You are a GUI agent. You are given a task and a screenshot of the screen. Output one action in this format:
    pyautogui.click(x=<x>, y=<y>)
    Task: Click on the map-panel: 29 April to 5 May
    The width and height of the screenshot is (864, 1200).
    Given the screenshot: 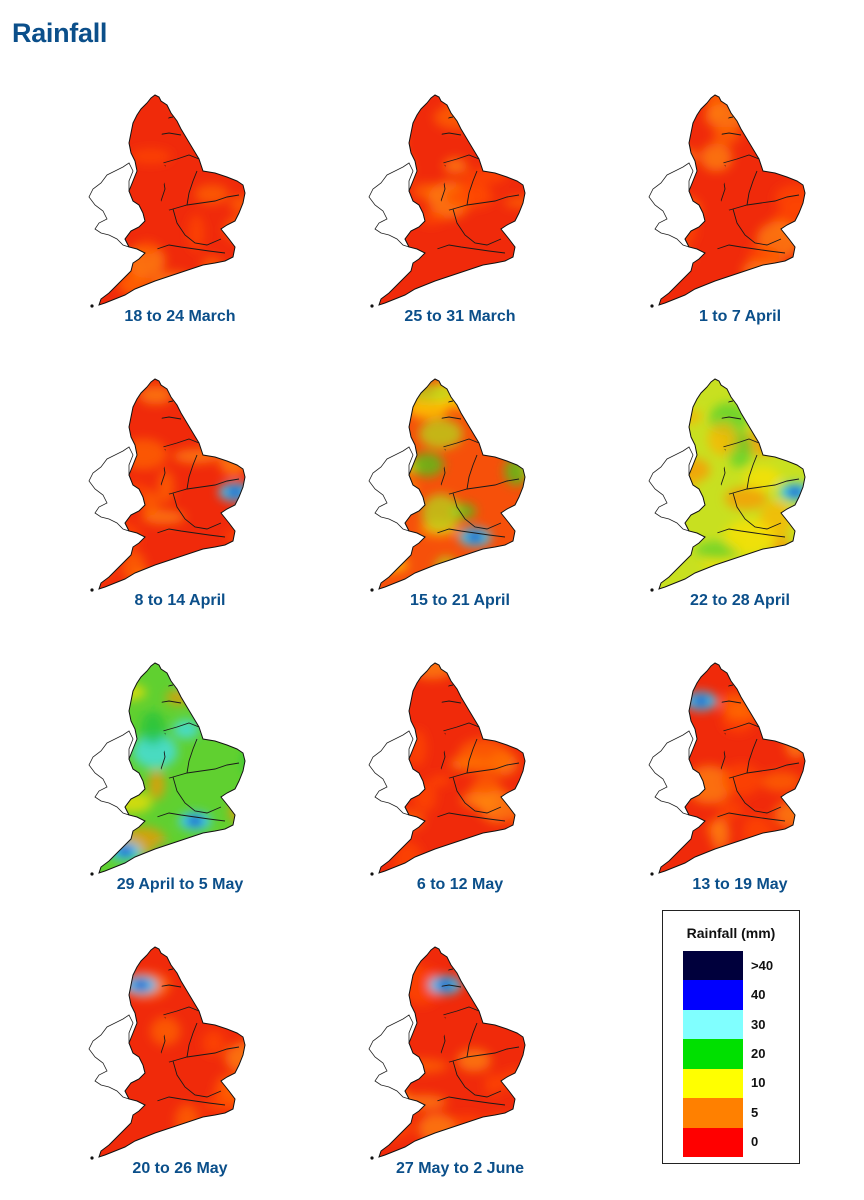 What is the action you would take?
    pyautogui.click(x=180, y=763)
    